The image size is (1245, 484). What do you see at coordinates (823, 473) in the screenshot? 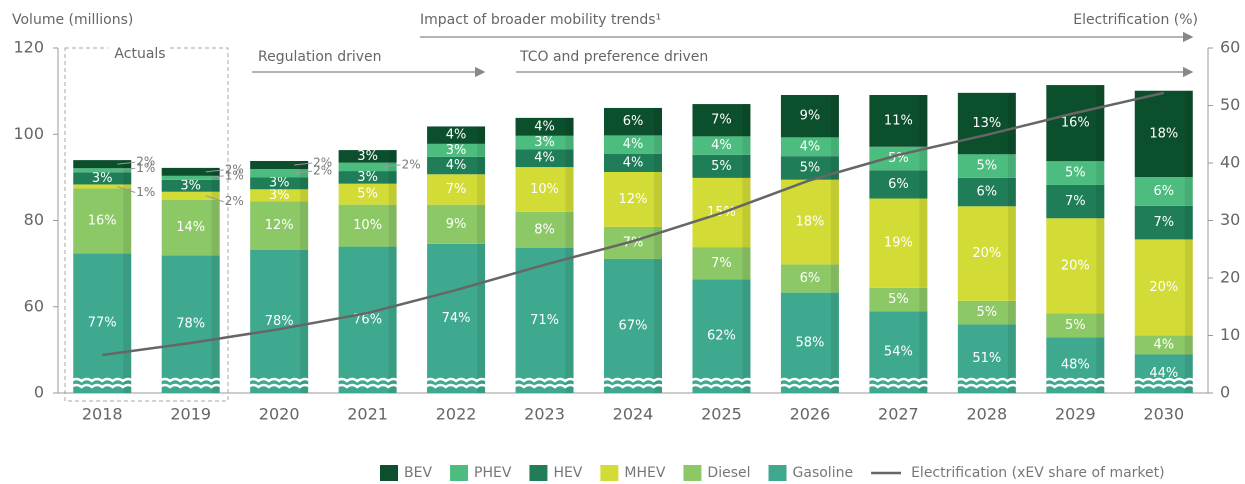
I see `legend-label: Gasoline` at bounding box center [823, 473].